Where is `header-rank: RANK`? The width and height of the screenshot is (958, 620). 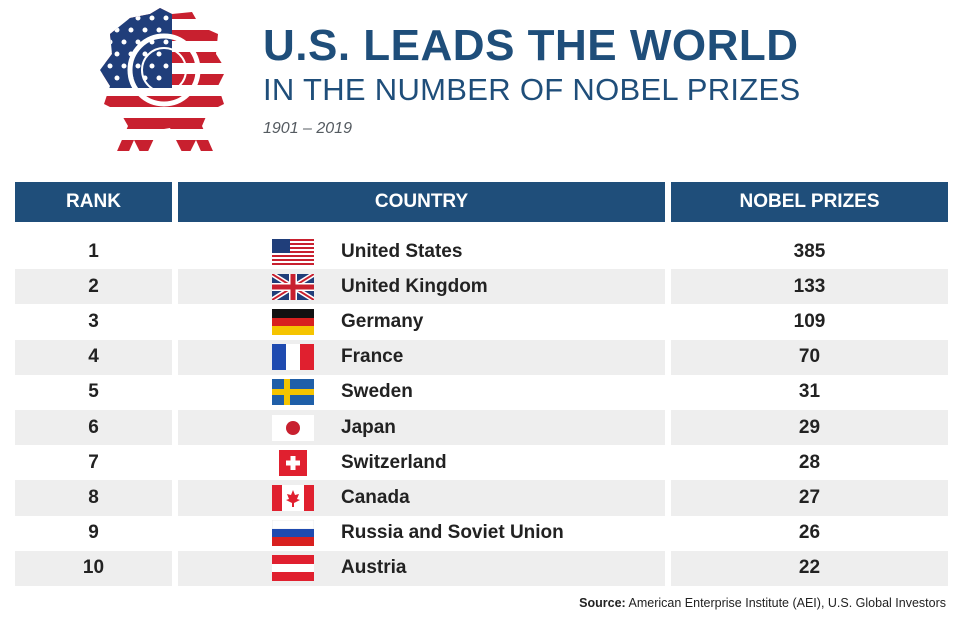 header-rank: RANK is located at coordinates (93, 202).